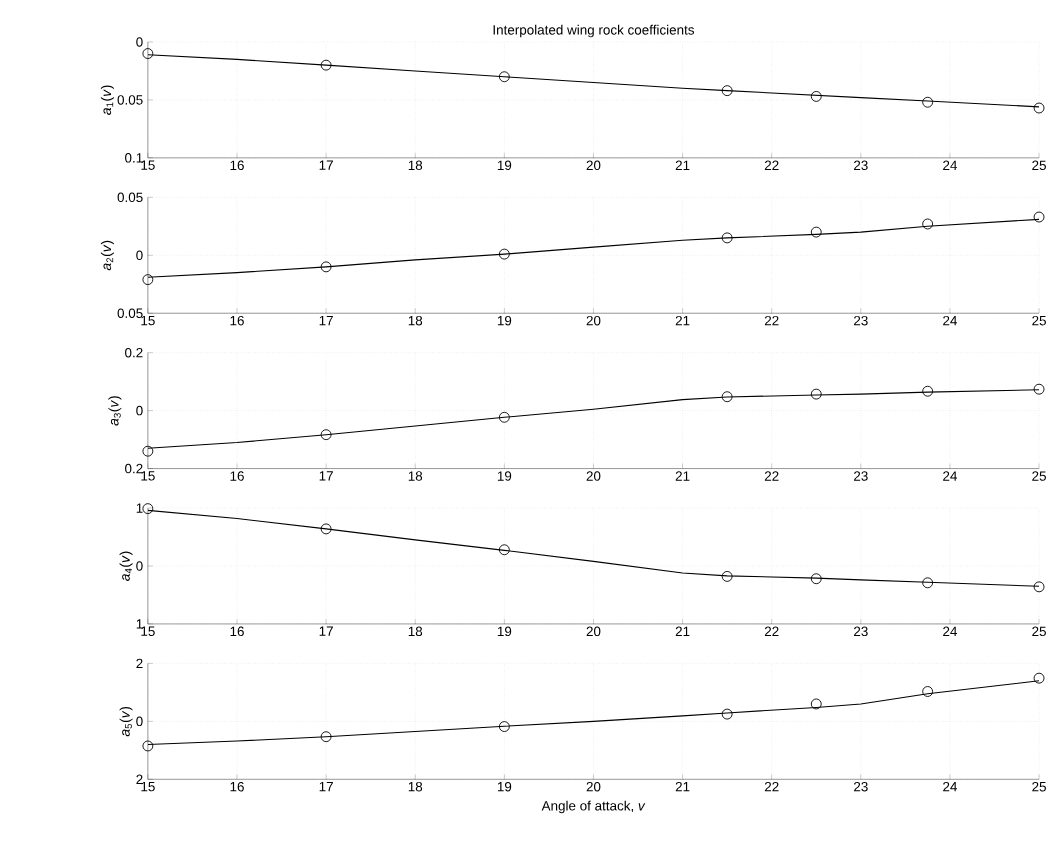  Describe the element at coordinates (107, 100) in the screenshot. I see `y-axis-title: a$_{1}$(v)` at that location.